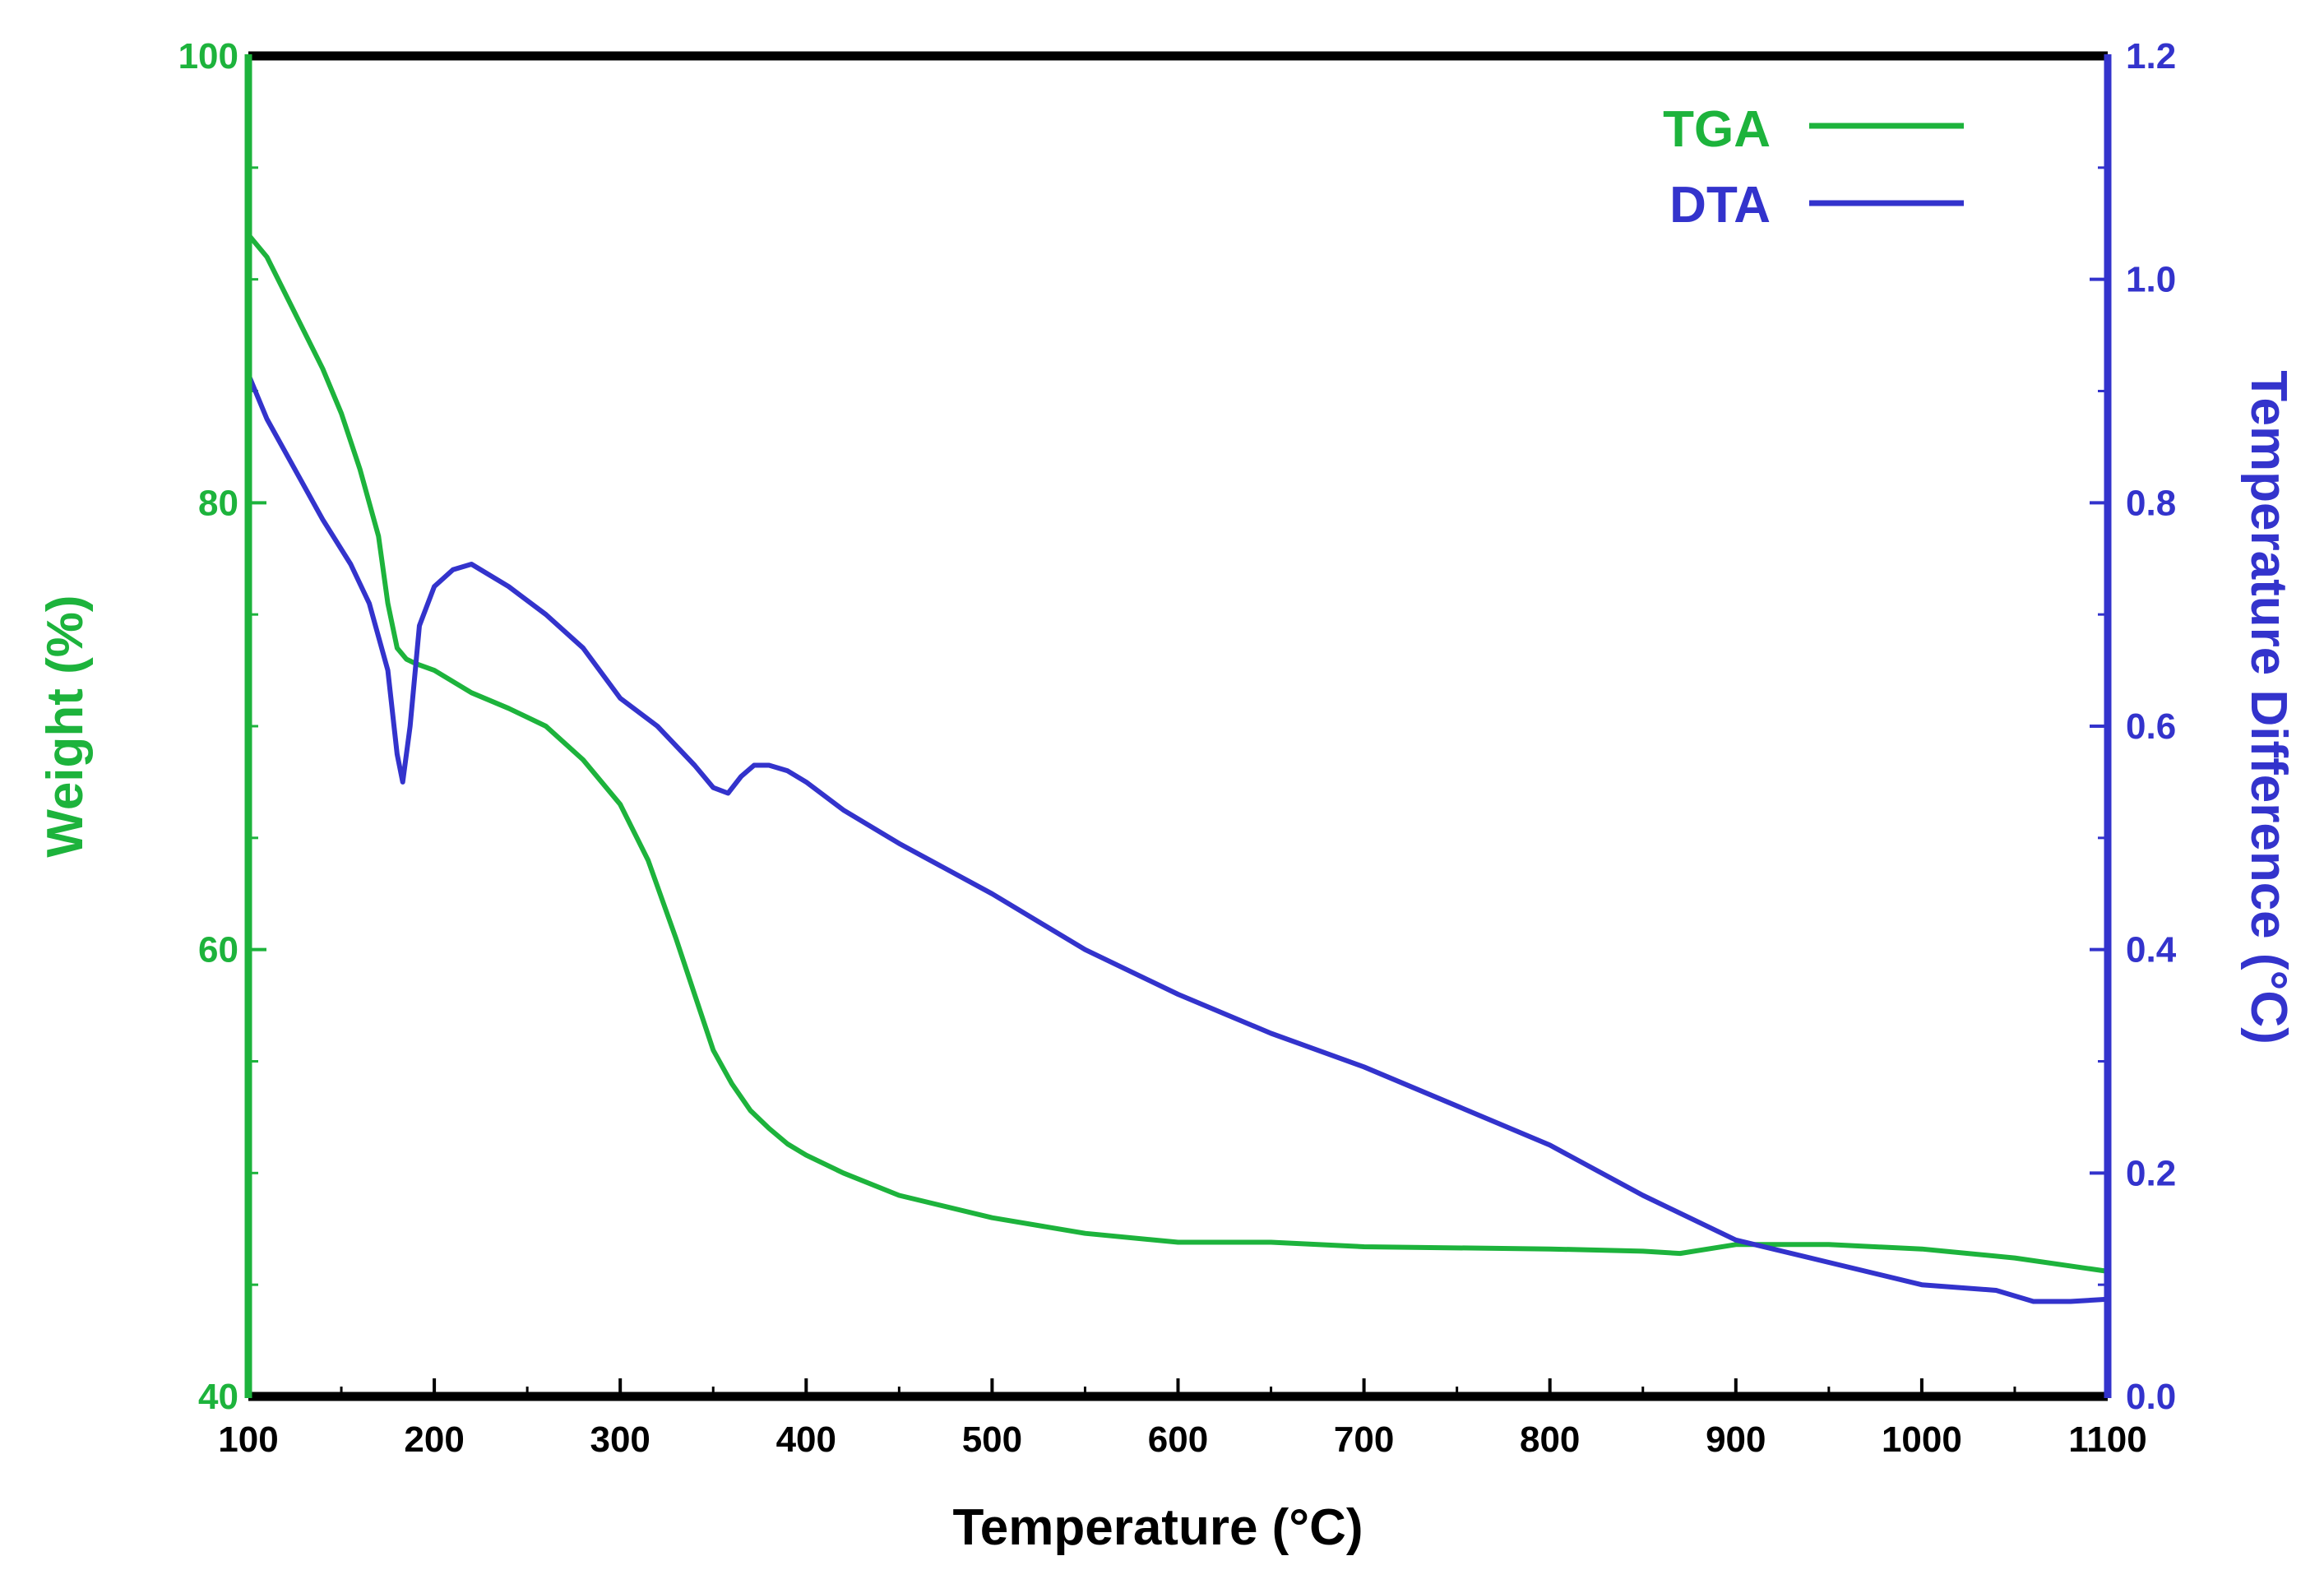 This screenshot has height=1593, width=2324. I want to click on x-tick-label: 200, so click(434, 1439).